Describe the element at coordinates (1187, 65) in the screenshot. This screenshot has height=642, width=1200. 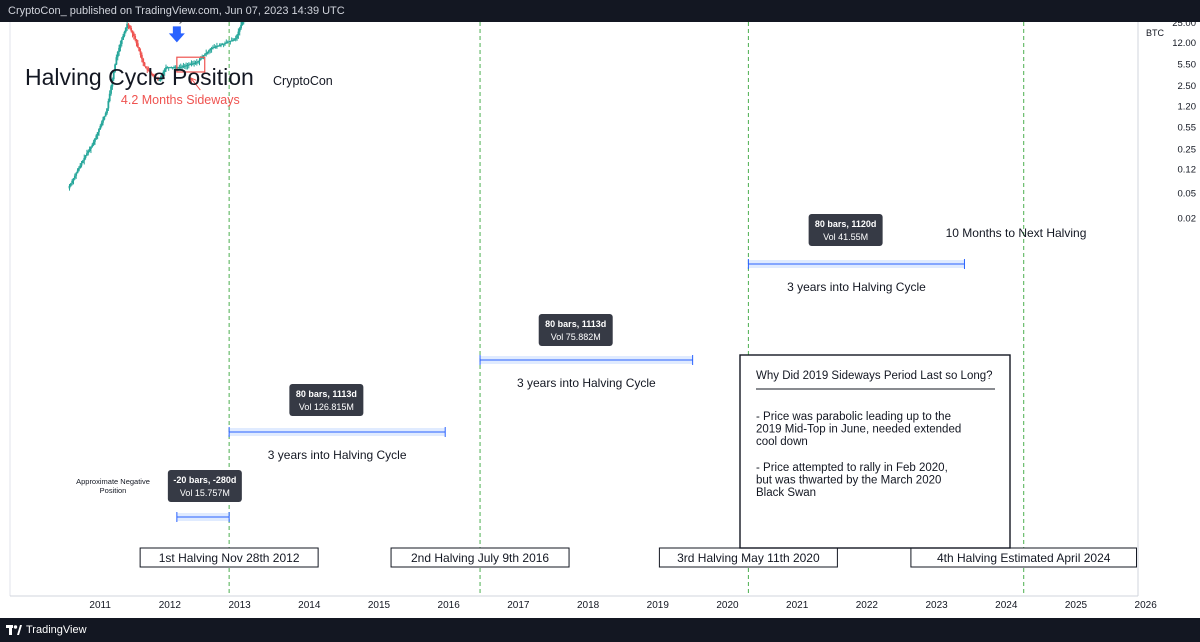
I see `y-tick-label: 5.50` at that location.